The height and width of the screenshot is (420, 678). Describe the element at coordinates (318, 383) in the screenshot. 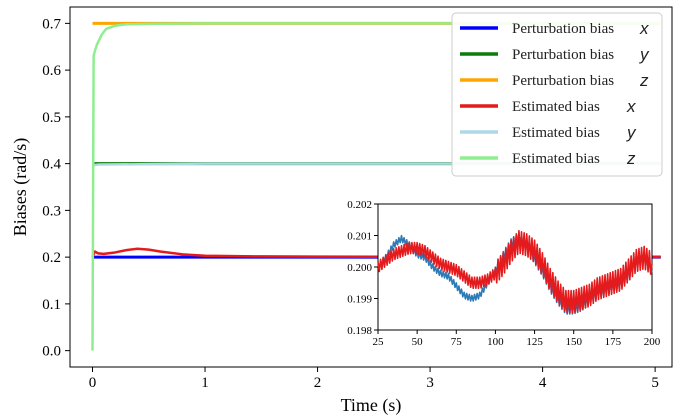

I see `x-tick-label: 2` at that location.